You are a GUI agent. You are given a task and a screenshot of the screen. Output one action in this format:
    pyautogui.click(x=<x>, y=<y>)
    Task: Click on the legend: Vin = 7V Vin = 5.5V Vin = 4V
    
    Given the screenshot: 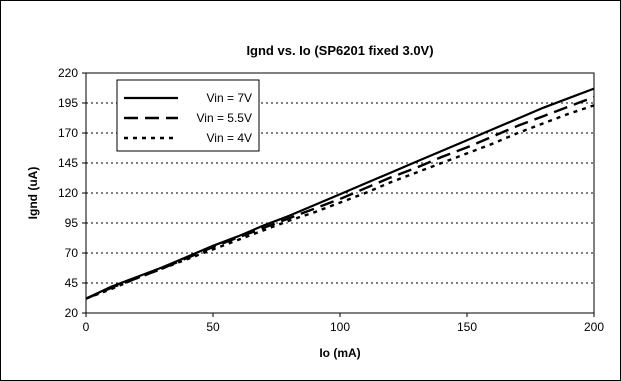 What is the action you would take?
    pyautogui.click(x=188, y=115)
    